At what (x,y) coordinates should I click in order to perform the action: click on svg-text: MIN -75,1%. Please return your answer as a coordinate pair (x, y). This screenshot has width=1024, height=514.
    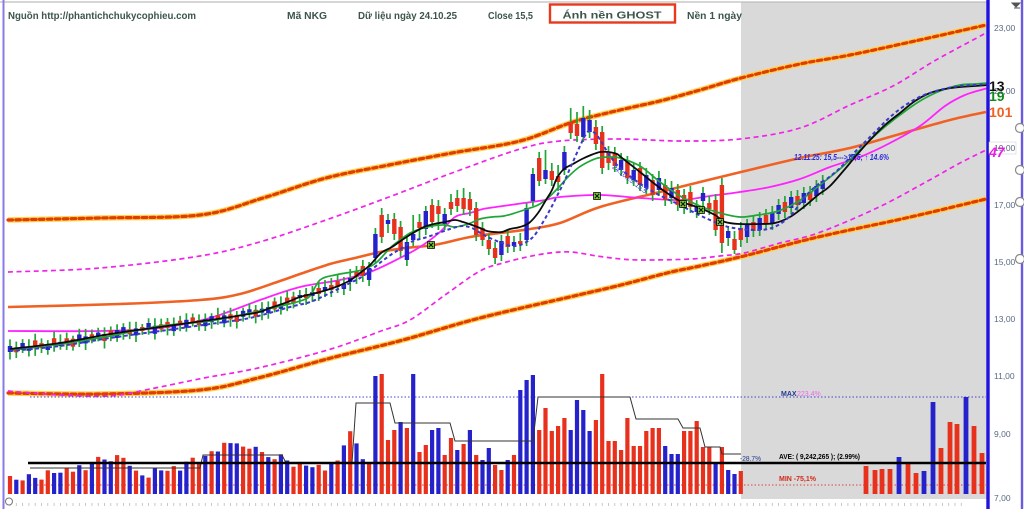
    Looking at the image, I should click on (798, 479).